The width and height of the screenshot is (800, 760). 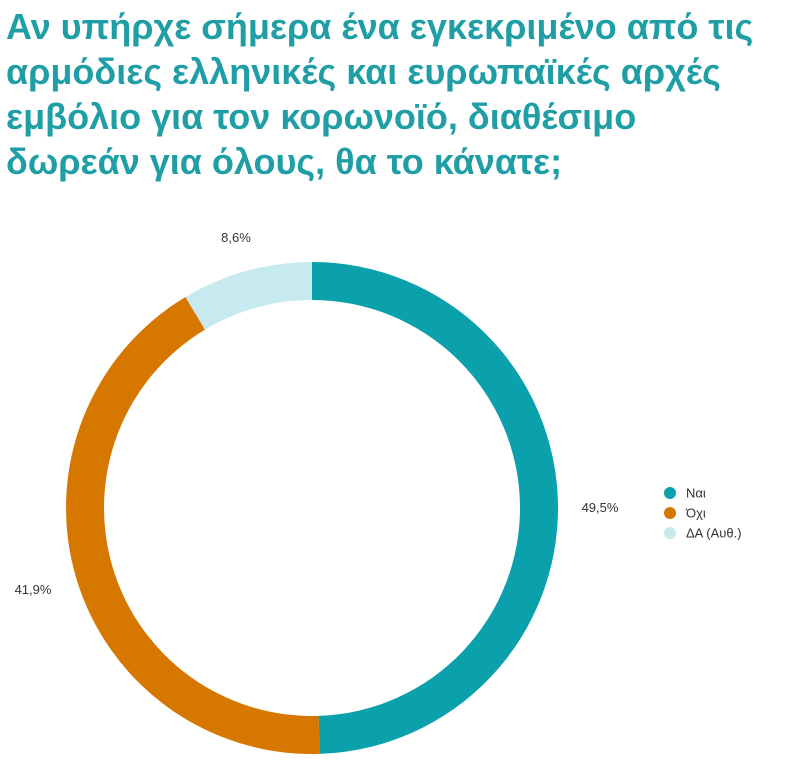 I want to click on legend: Ναι Όχι ΔΑ (Αυθ.), so click(x=703, y=513).